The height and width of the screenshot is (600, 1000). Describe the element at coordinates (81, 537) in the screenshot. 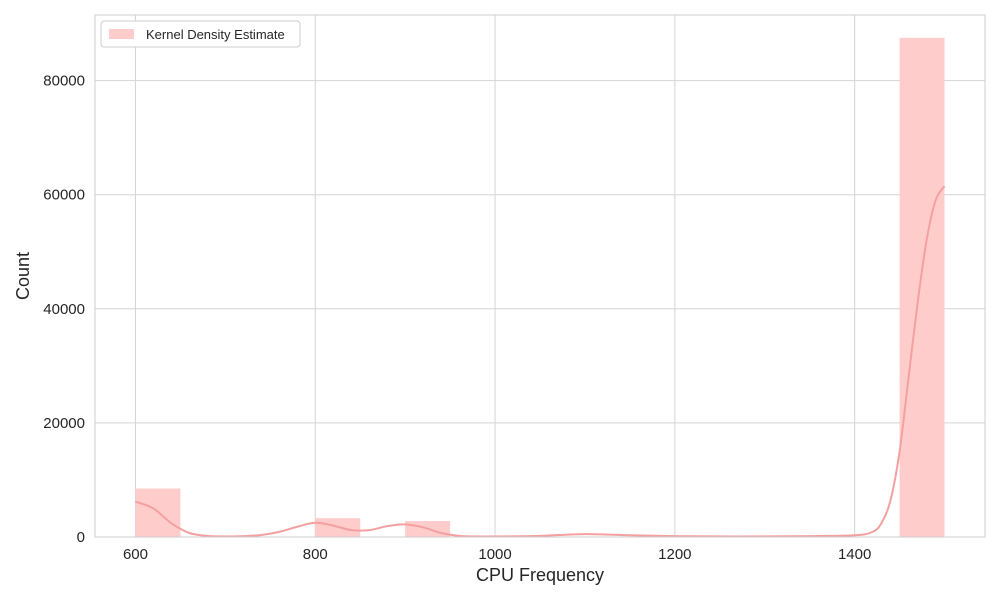

I see `y-tick-label: 0` at that location.